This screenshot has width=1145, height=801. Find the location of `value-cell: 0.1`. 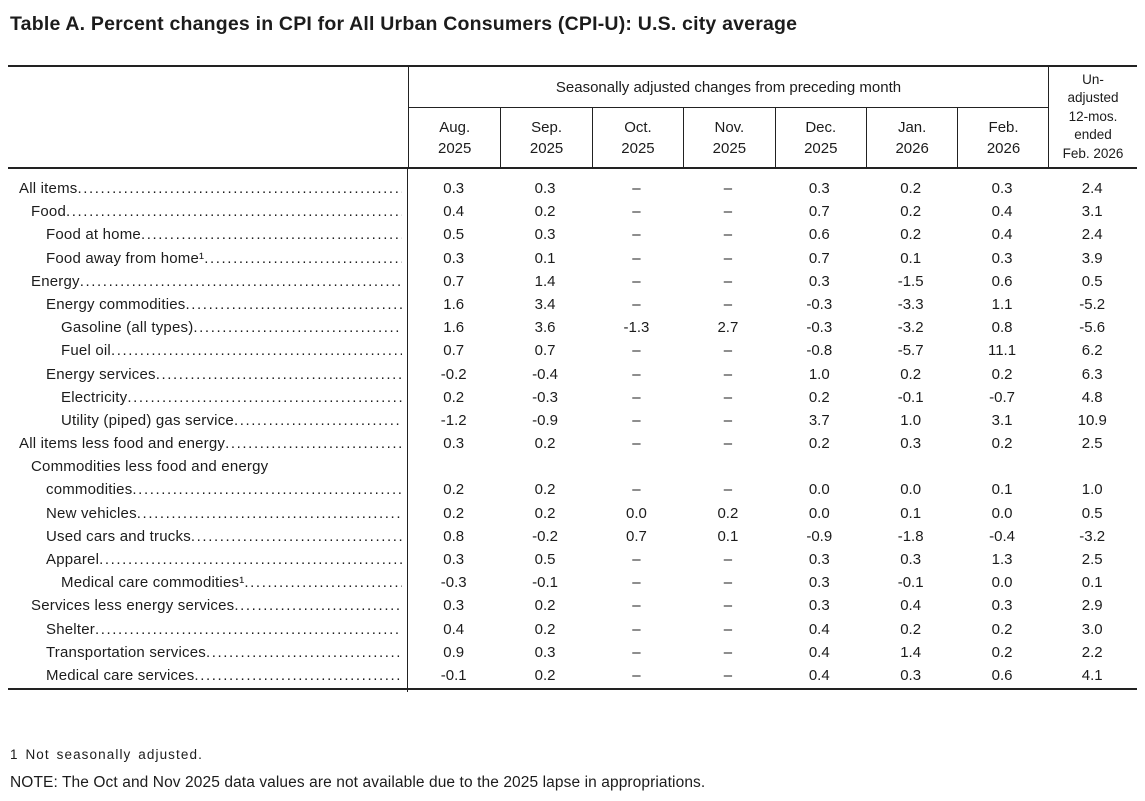

value-cell: 0.1 is located at coordinates (911, 258).